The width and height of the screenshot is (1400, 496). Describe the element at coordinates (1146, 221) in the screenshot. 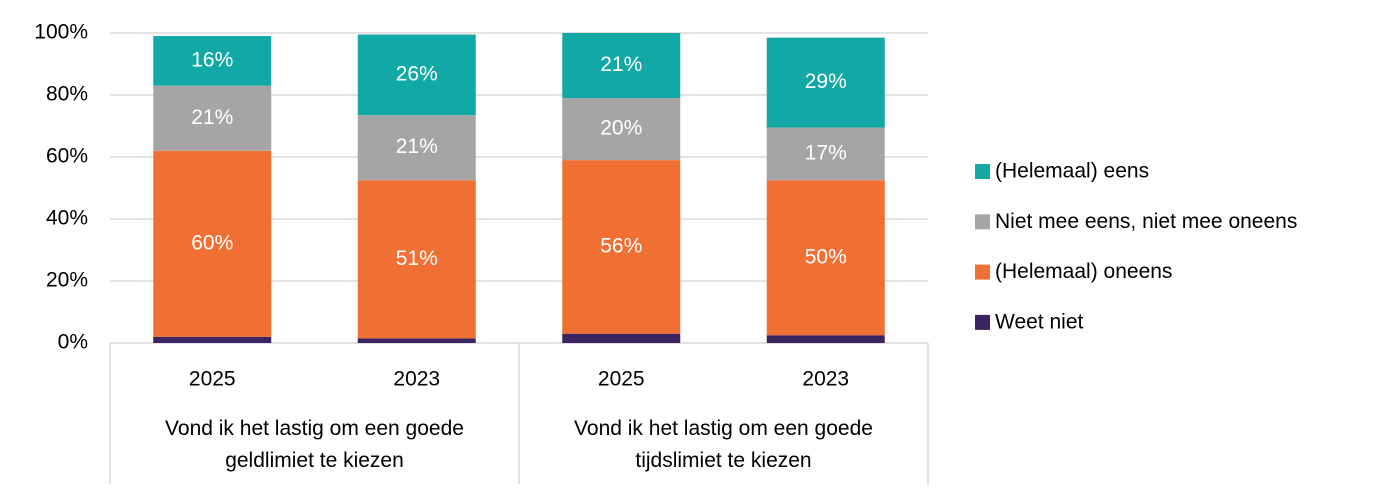

I see `legend-label: Niet mee eens, niet mee oneens` at that location.